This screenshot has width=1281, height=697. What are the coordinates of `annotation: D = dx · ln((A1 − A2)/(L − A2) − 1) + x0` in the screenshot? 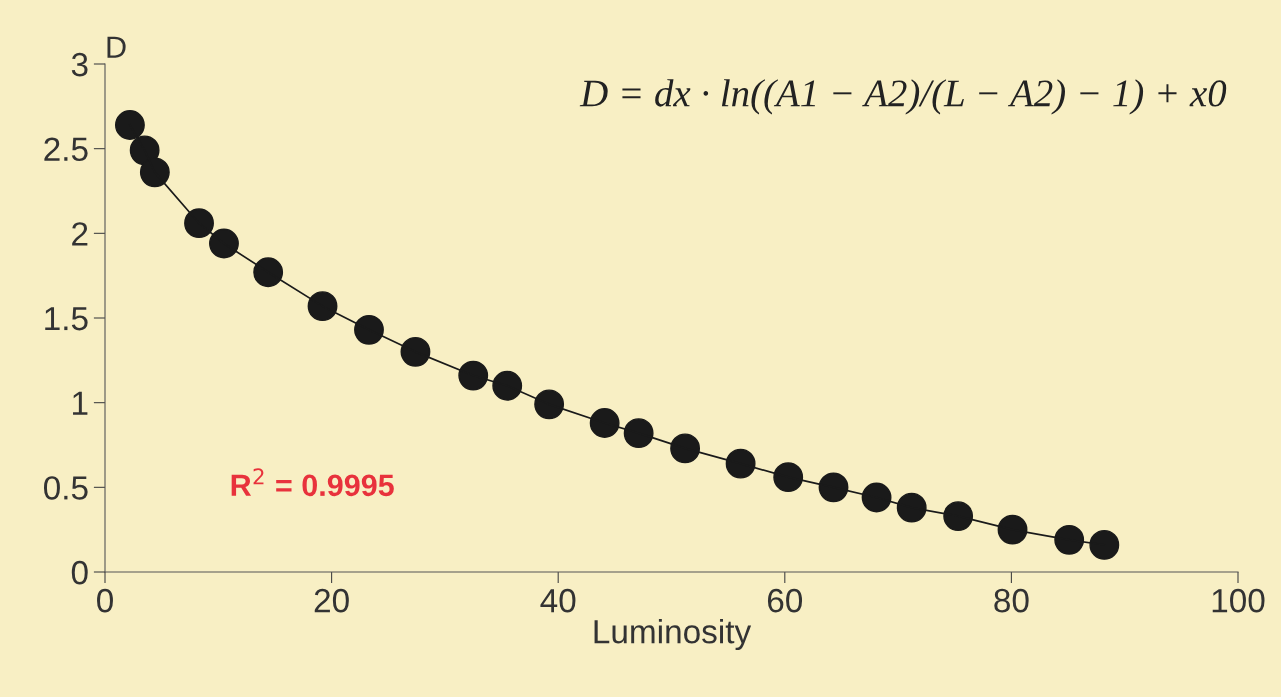 It's located at (903, 97).